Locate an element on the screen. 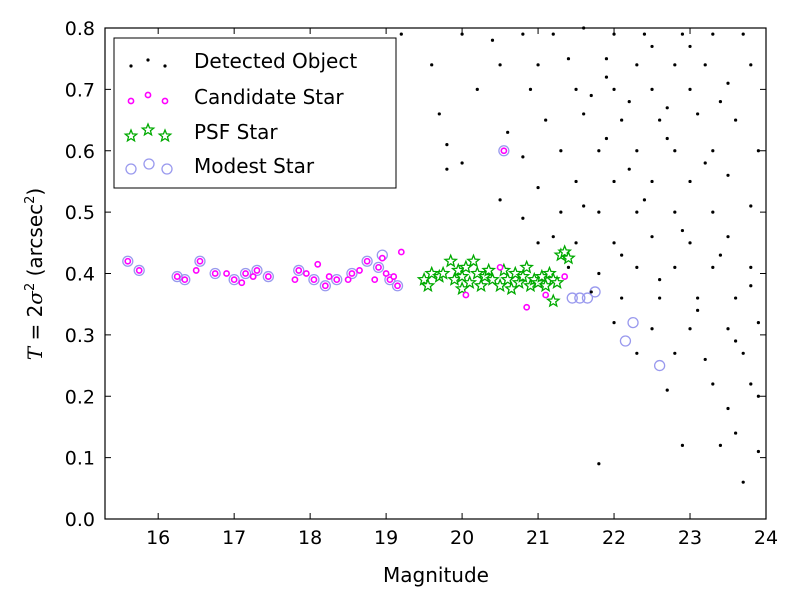  legend-markers is located at coordinates (148, 116).